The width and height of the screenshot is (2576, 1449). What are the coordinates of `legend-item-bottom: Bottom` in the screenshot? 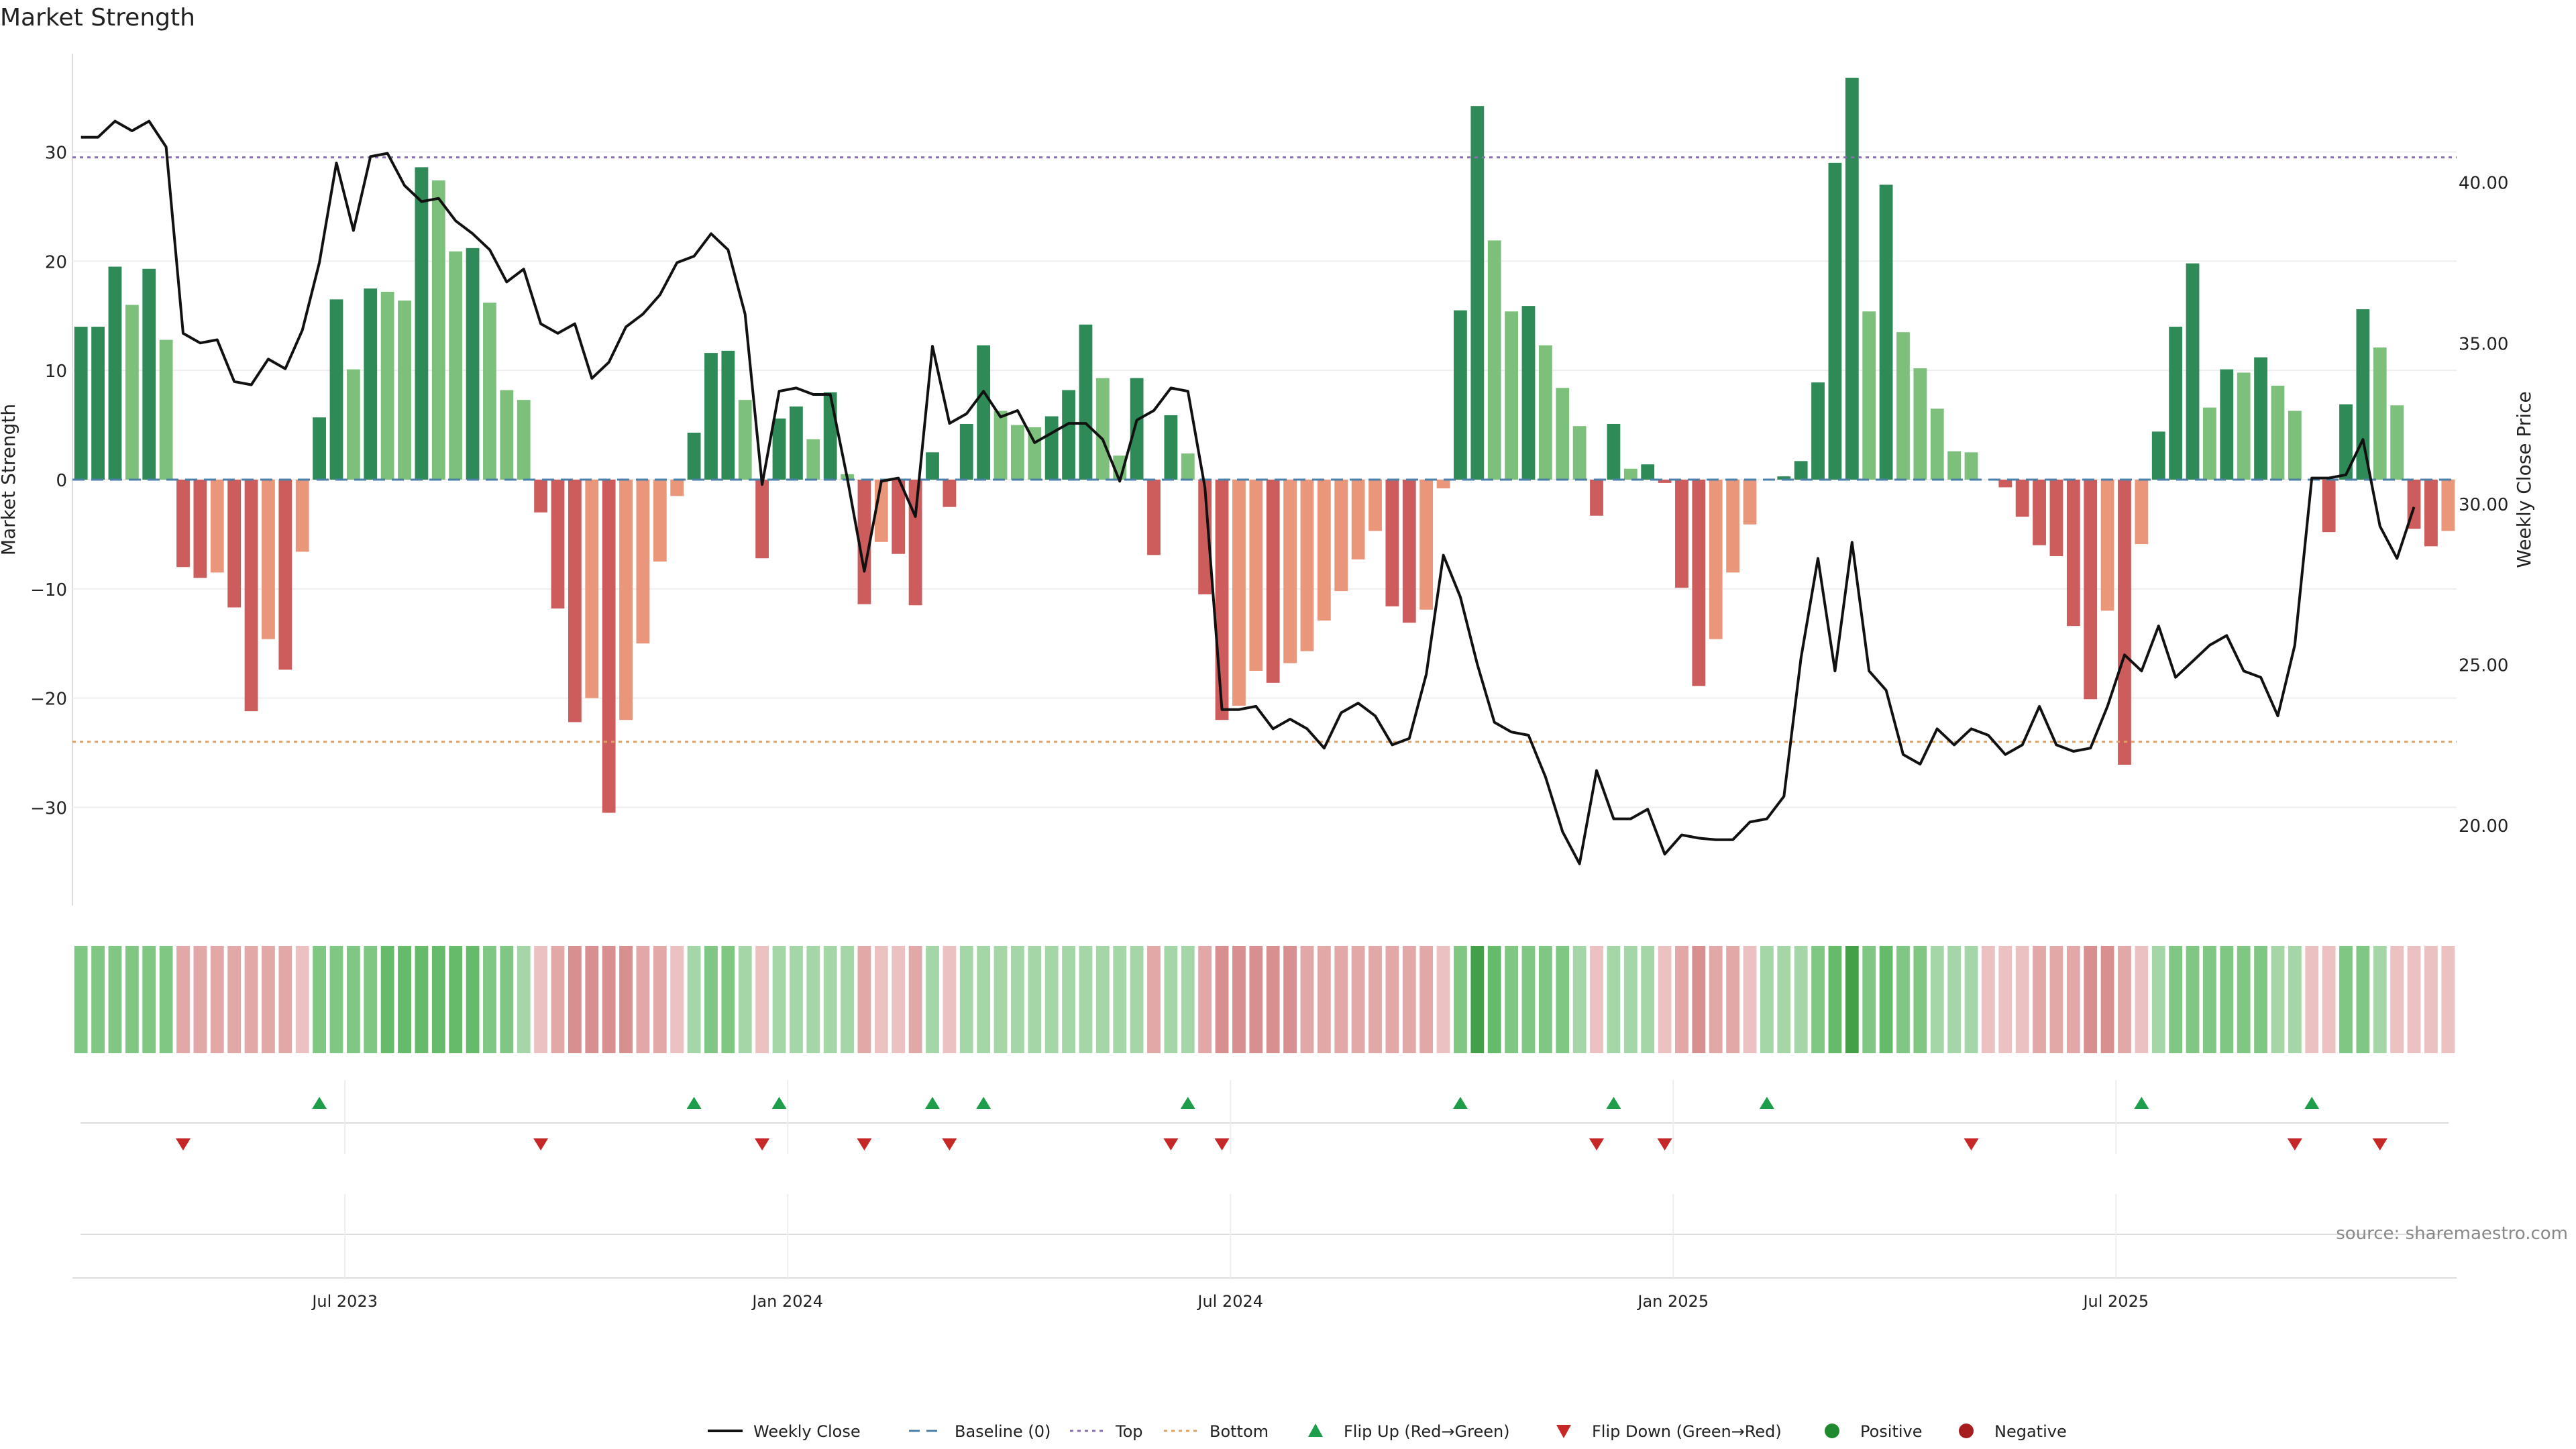 It's located at (1216, 1431).